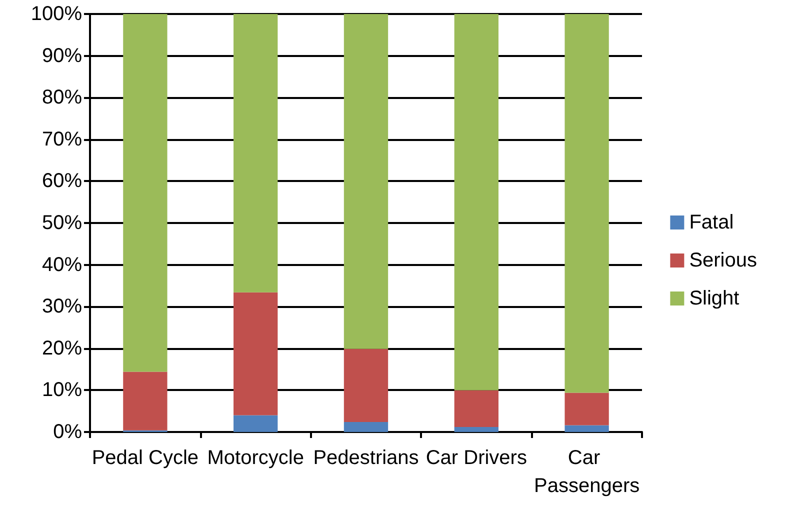  What do you see at coordinates (62, 139) in the screenshot?
I see `y-tick-label: 70%` at bounding box center [62, 139].